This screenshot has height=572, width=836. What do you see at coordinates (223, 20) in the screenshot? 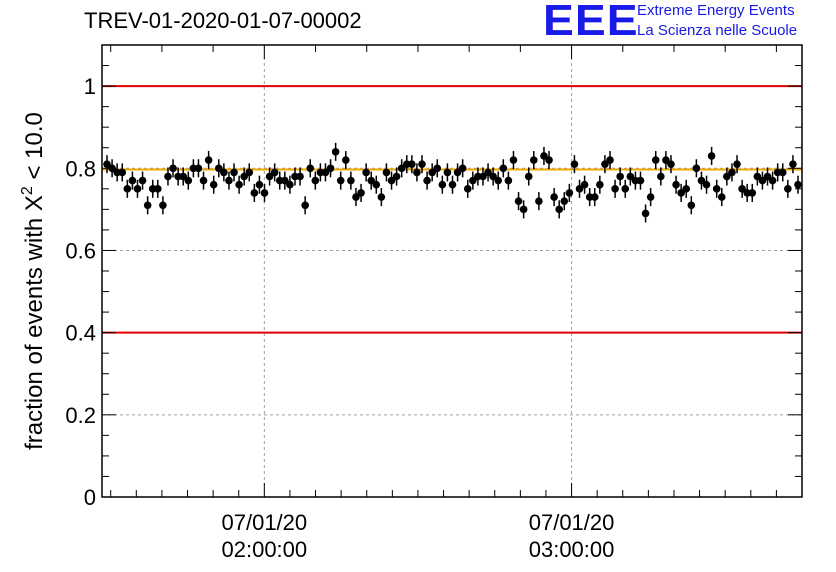
I see `chart-title: TREV-01-2020-01-07-00002` at bounding box center [223, 20].